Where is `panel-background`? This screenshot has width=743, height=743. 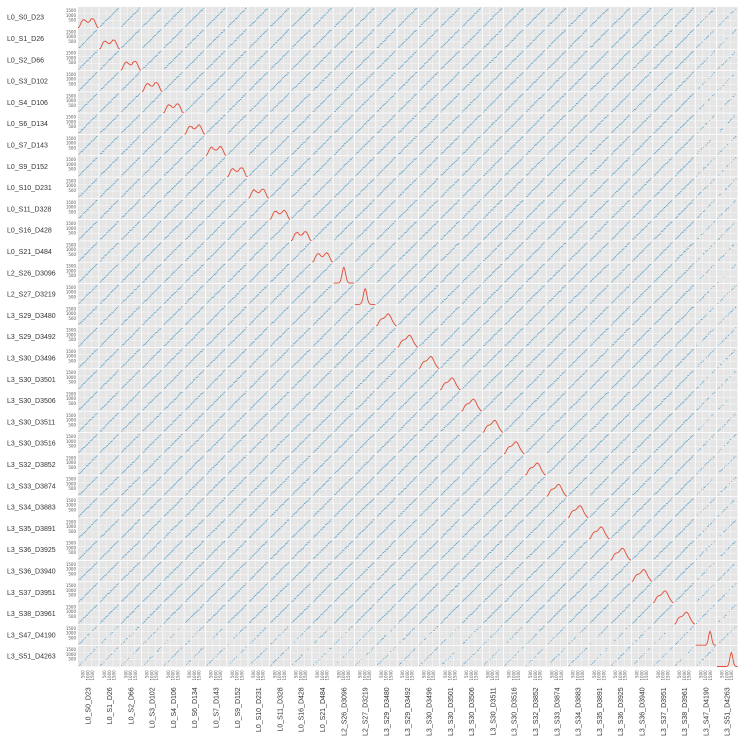
panel-background is located at coordinates (152, 81).